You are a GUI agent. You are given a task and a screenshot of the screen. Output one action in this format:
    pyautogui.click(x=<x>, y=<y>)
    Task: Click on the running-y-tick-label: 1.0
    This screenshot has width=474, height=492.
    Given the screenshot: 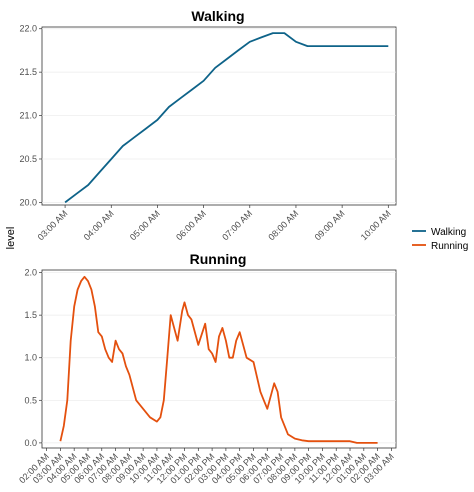 What is the action you would take?
    pyautogui.click(x=30, y=358)
    